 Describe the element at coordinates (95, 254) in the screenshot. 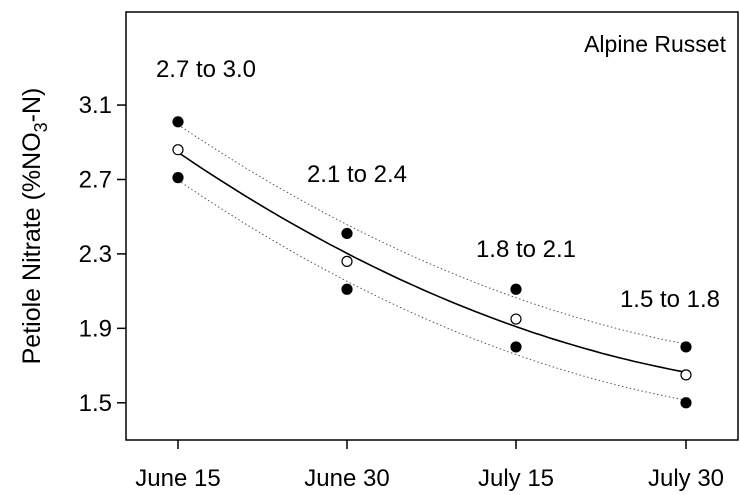

I see `y-tick-label: 2.3` at that location.